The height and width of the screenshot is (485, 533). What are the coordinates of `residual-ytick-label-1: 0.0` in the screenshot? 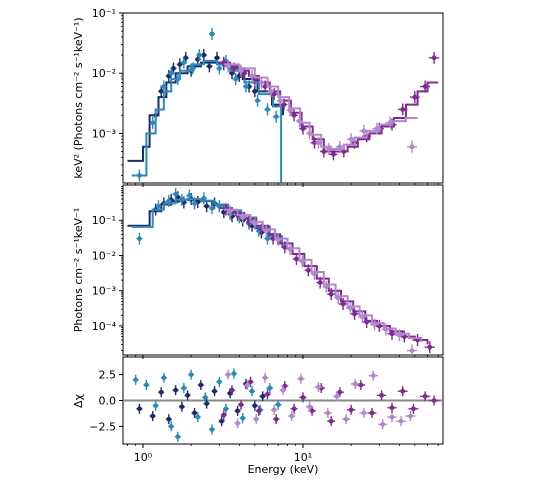 It's located at (108, 401).